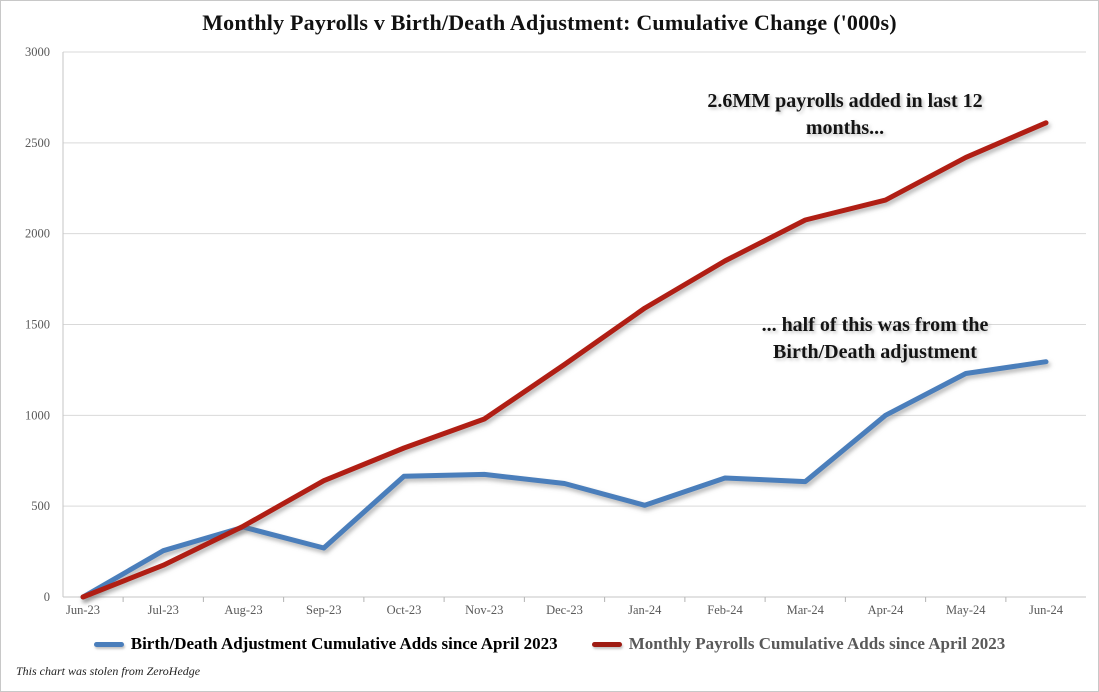 The height and width of the screenshot is (692, 1099). What do you see at coordinates (37, 325) in the screenshot?
I see `y-tick-label-1500: 1500` at bounding box center [37, 325].